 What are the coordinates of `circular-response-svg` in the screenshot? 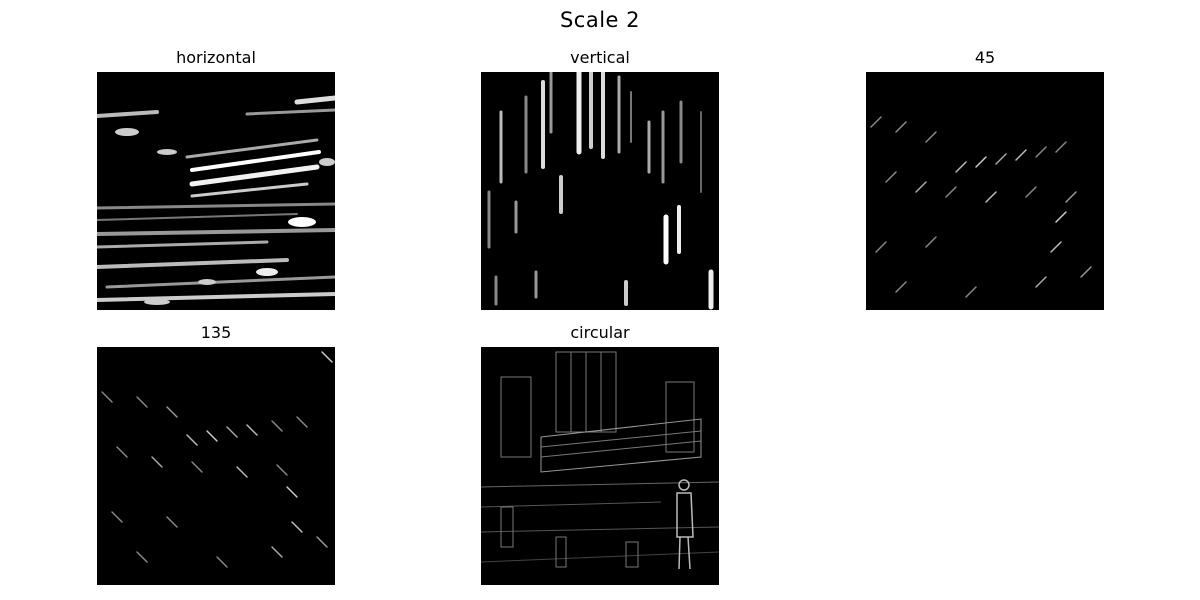 It's located at (600, 466).